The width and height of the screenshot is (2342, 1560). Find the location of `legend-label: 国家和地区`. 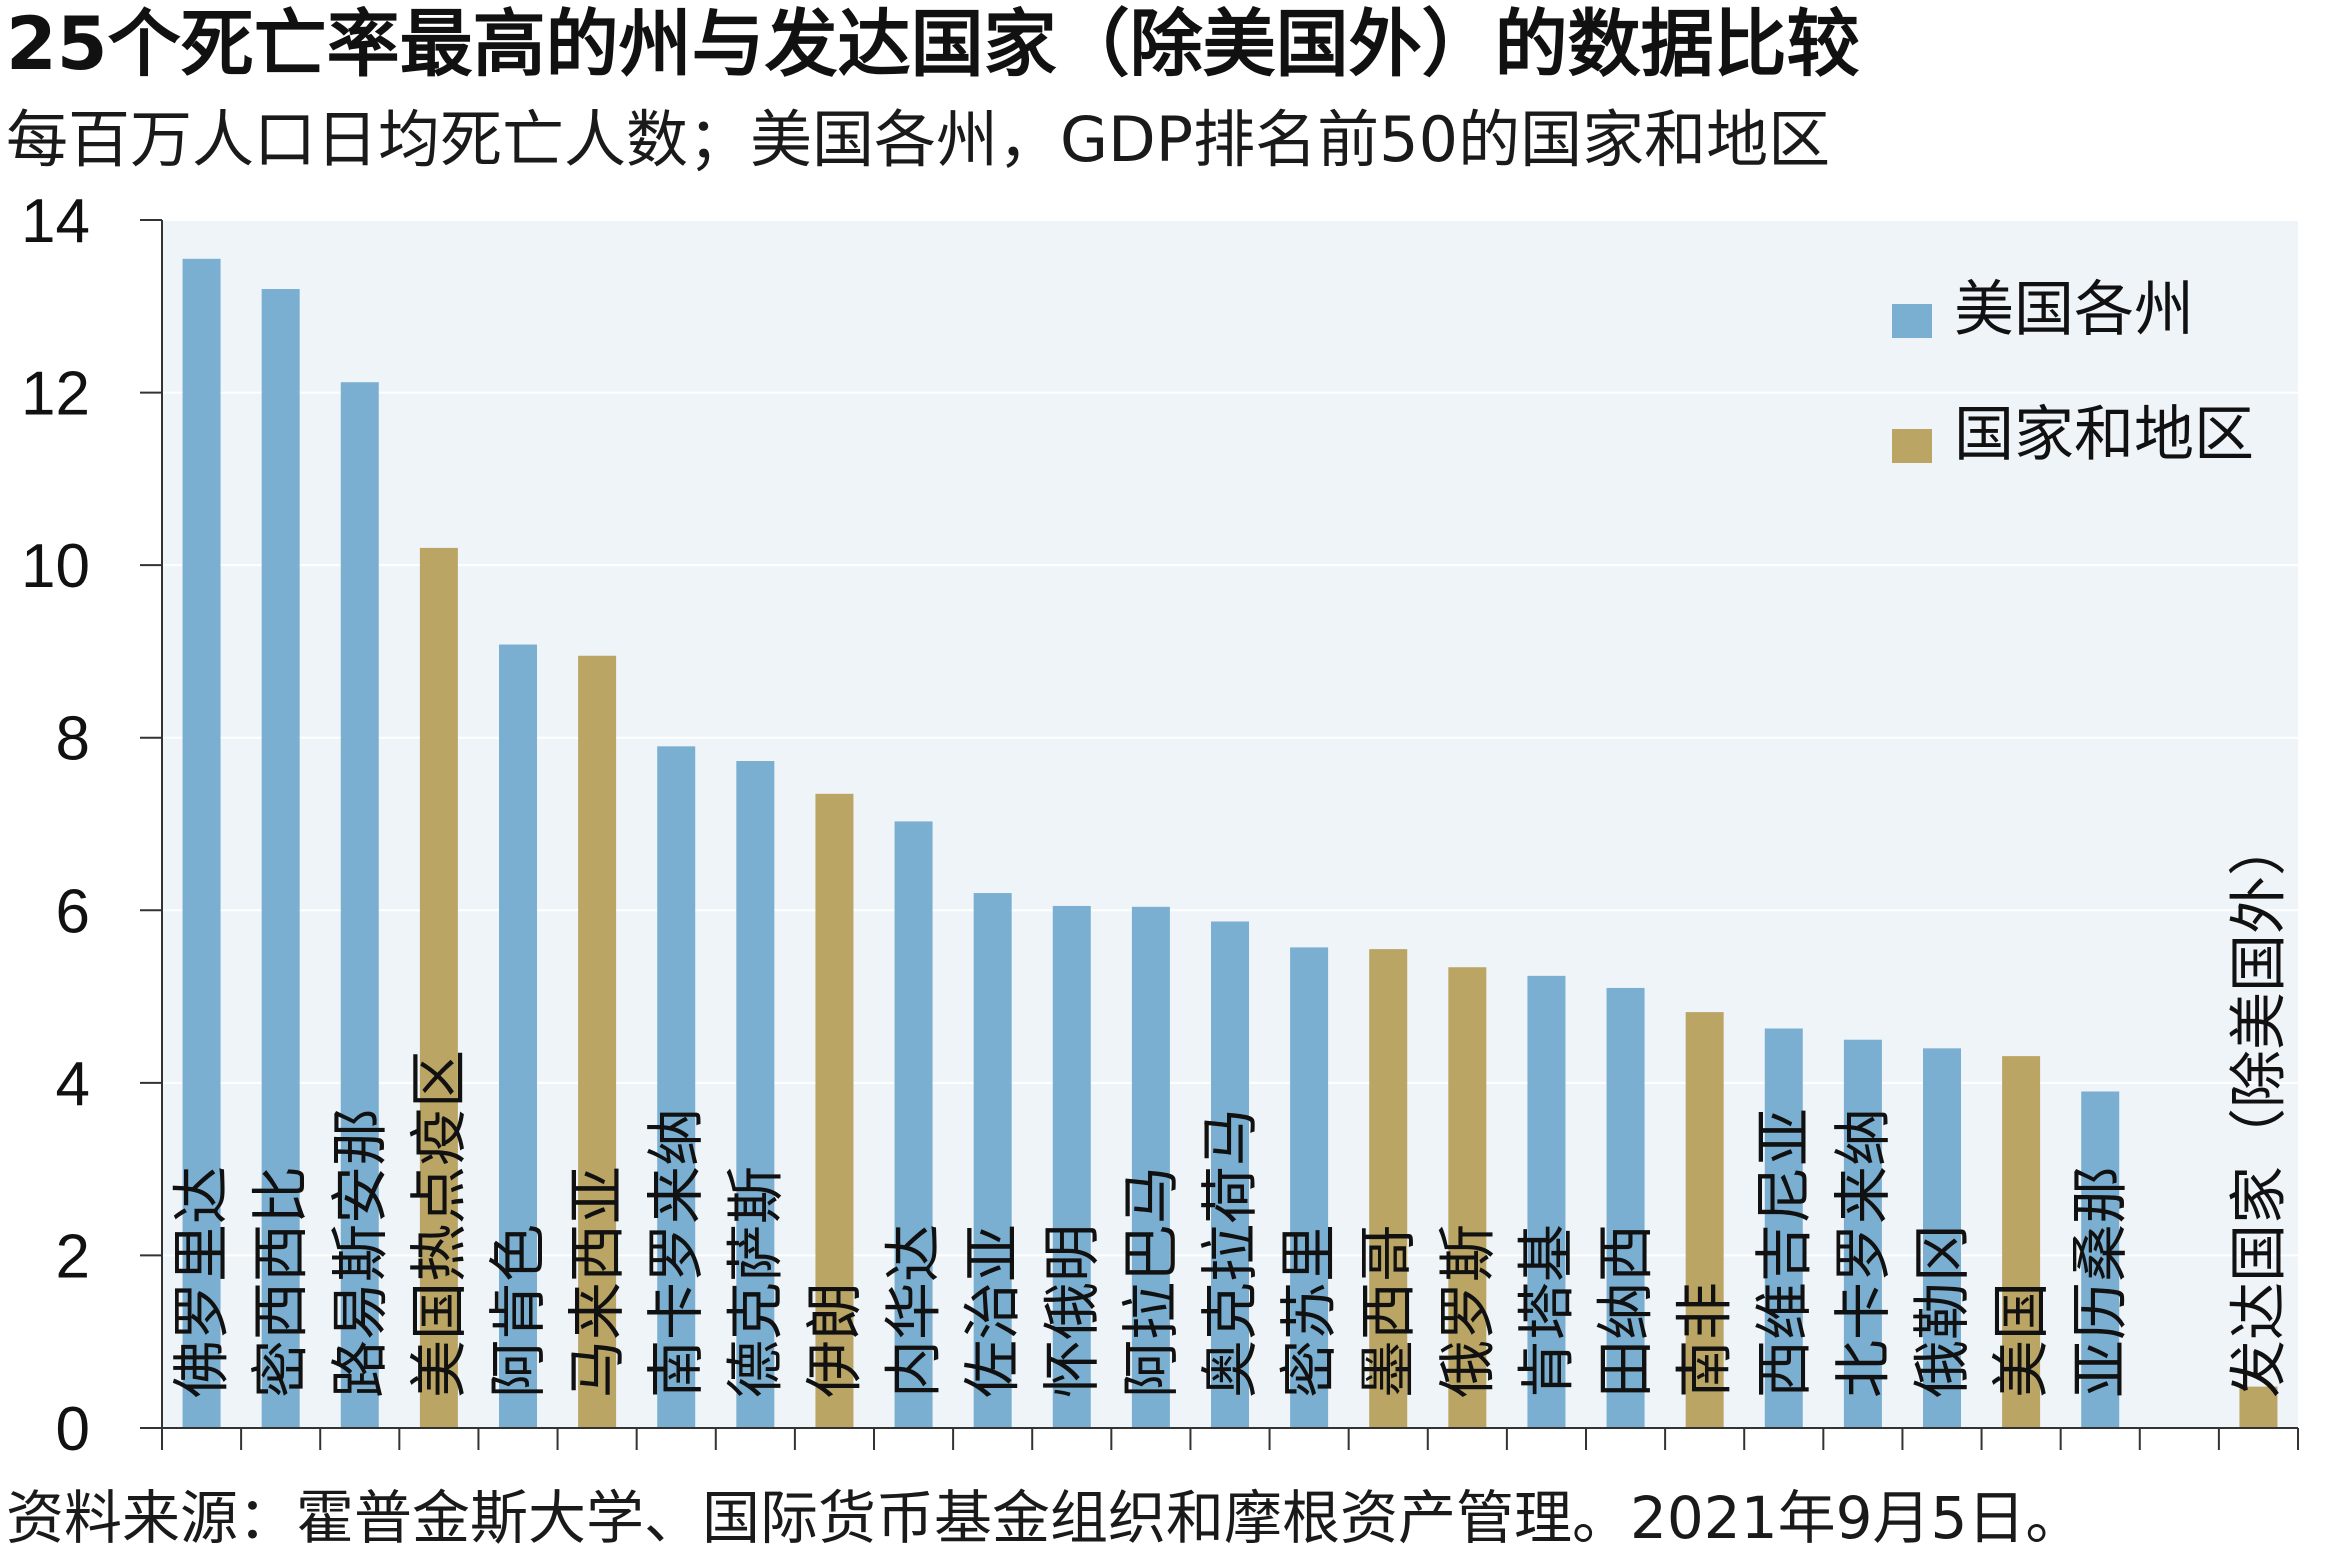

legend-label: 国家和地区 is located at coordinates (2104, 435).